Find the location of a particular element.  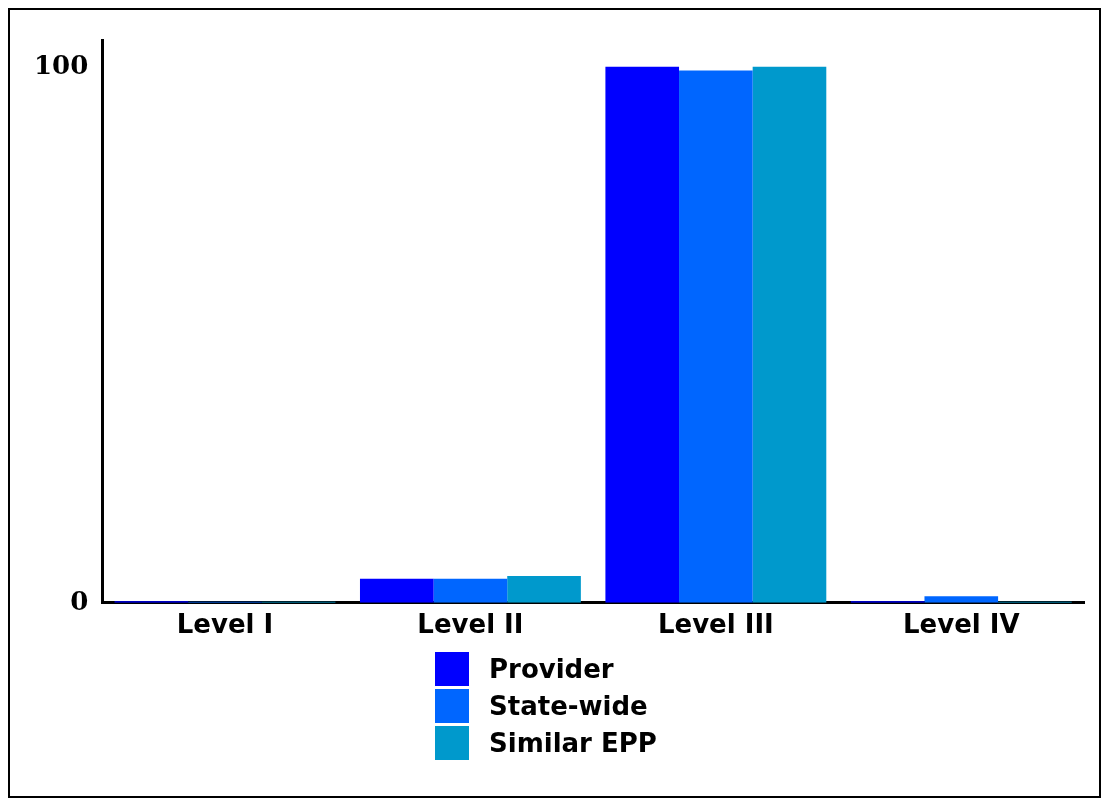

legend-label: Provider is located at coordinates (551, 668).